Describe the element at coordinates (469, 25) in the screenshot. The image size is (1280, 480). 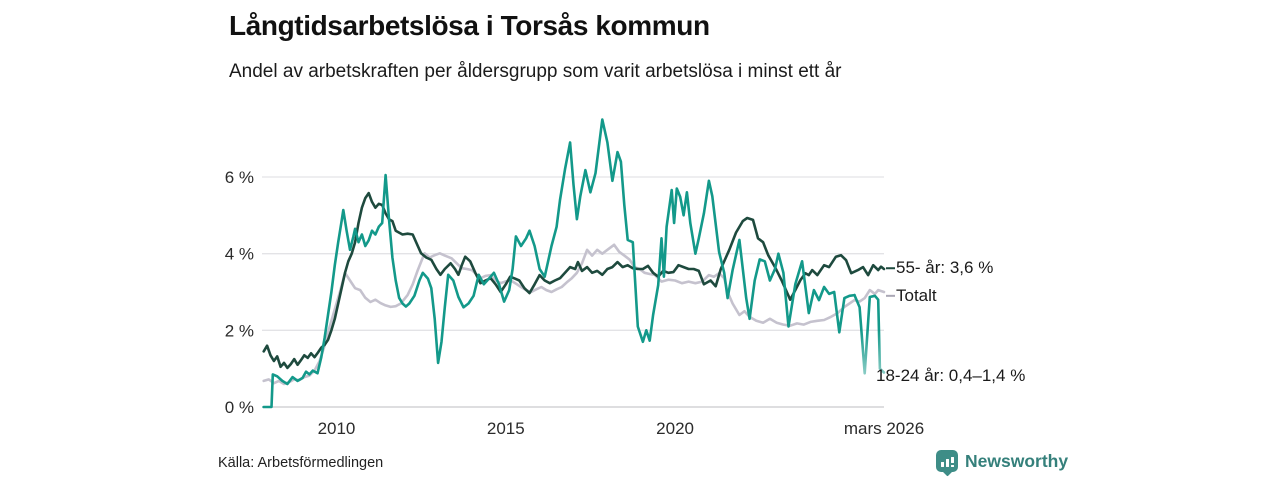
I see `chart-title: Långtidsarbetslösa i Torsås kommun` at that location.